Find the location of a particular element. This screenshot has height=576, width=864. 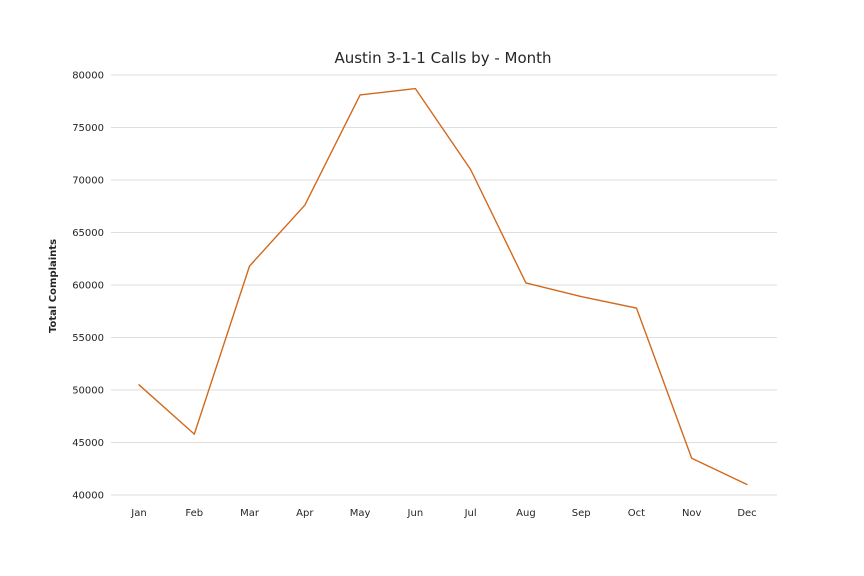

chart-title: Austin 3-1-1 Calls by - Month is located at coordinates (442, 58).